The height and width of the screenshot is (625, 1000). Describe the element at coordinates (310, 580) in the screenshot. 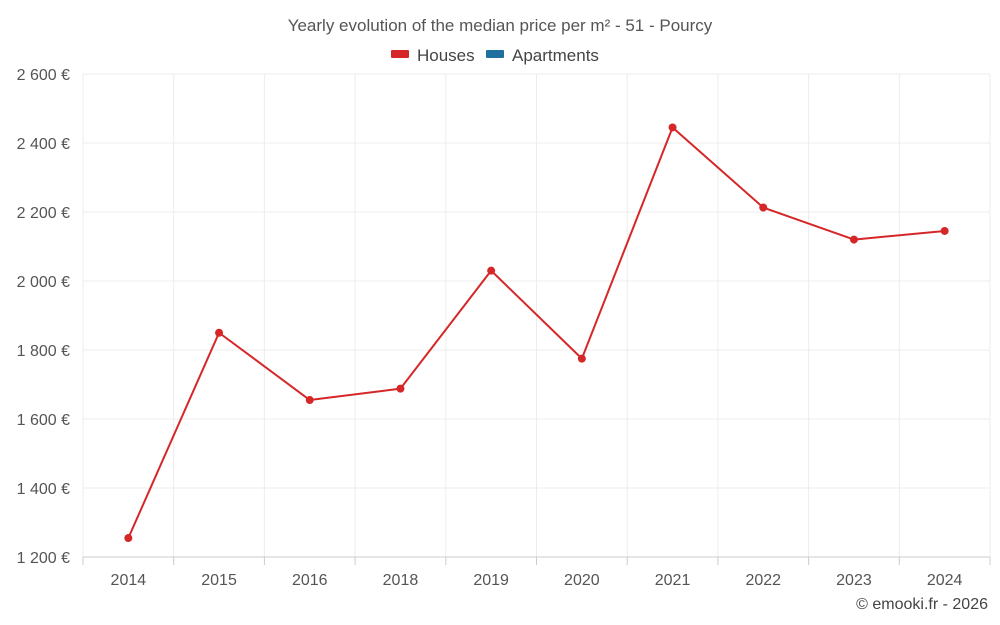

I see `x-tick-label: 2016` at that location.